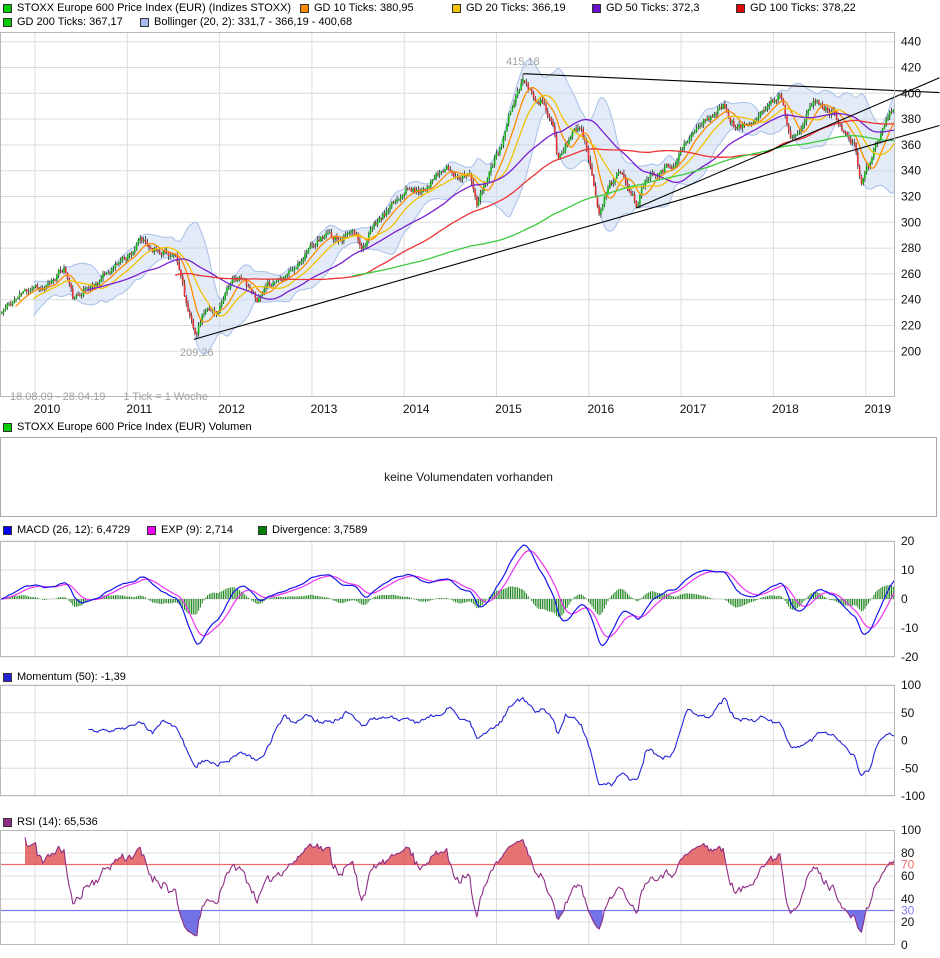  What do you see at coordinates (911, 93) in the screenshot?
I see `svg-text: 400` at bounding box center [911, 93].